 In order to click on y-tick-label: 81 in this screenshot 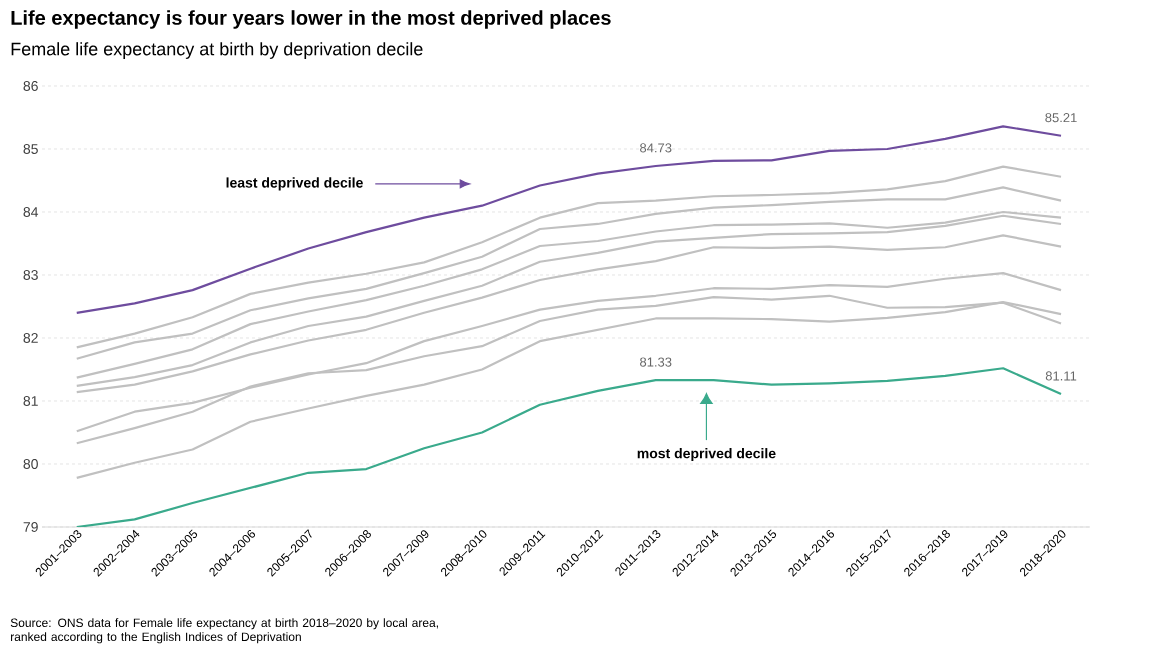, I will do `click(30, 401)`.